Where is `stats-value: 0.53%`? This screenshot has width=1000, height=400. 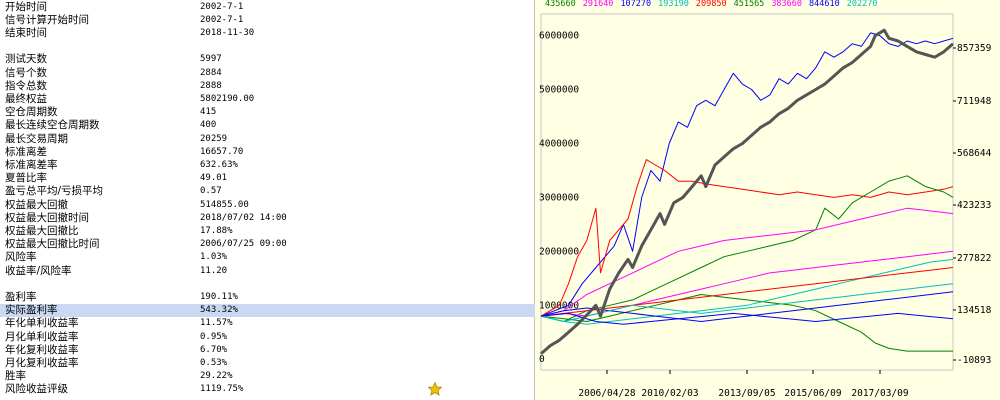 stats-value: 0.53% is located at coordinates (214, 362).